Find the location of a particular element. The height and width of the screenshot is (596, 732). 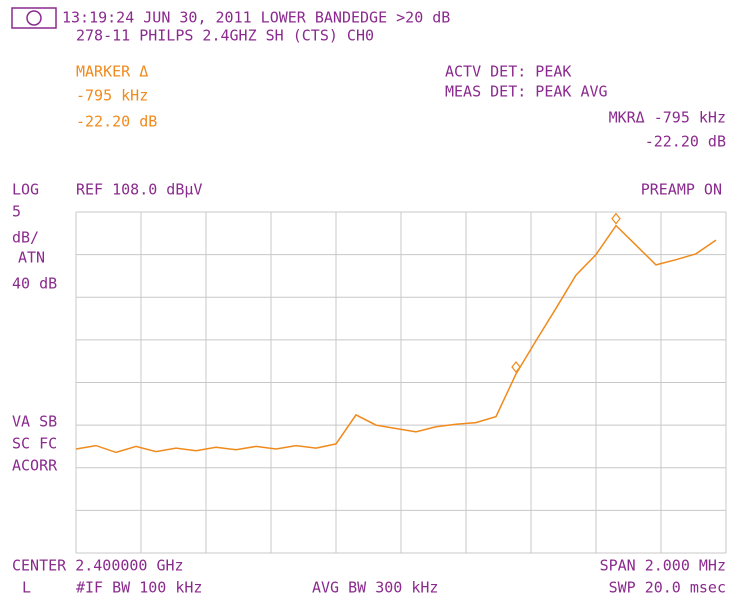

logo-mark is located at coordinates (34, 18).